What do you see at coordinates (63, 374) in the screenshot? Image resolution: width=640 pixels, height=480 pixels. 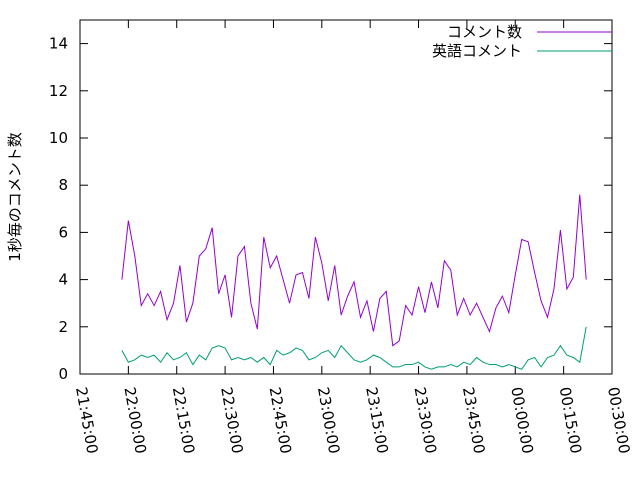 I see `y-tick-label: 0` at bounding box center [63, 374].